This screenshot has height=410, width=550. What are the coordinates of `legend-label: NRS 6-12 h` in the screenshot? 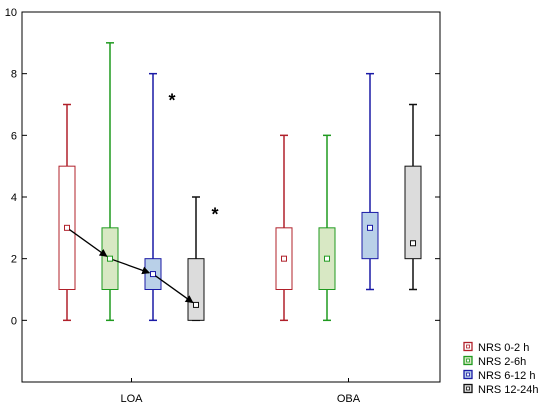 It's located at (506, 376).